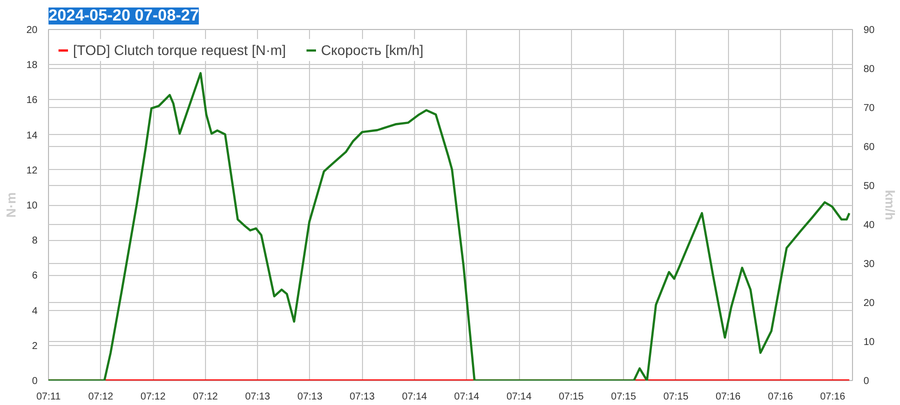  I want to click on y-tick-label: 4, so click(35, 311).